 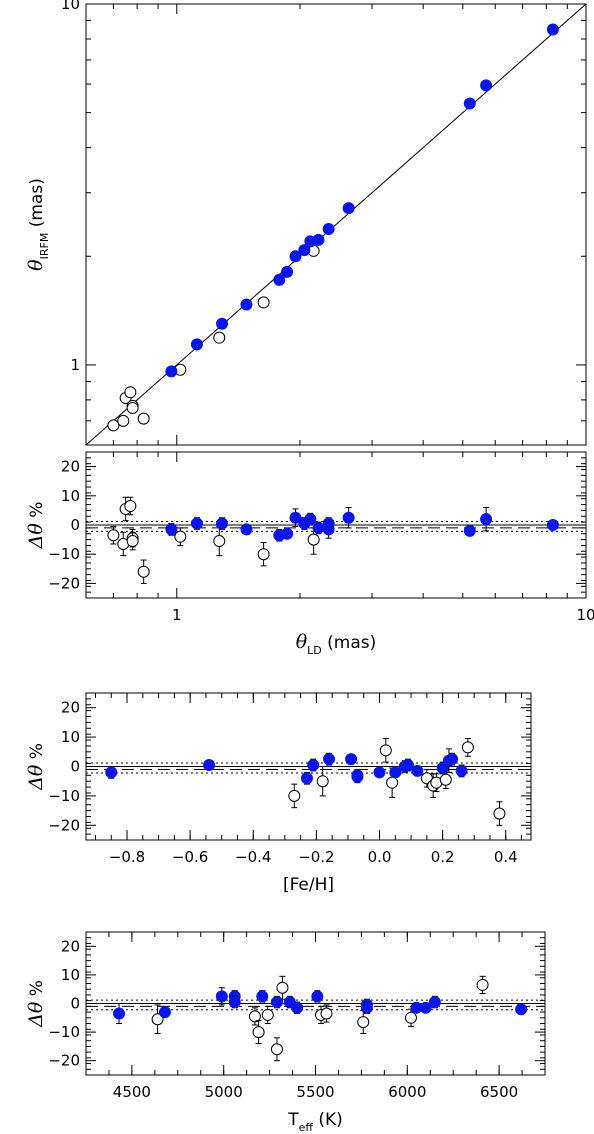 I want to click on x-axis-title: θLD (mas), so click(x=336, y=644).